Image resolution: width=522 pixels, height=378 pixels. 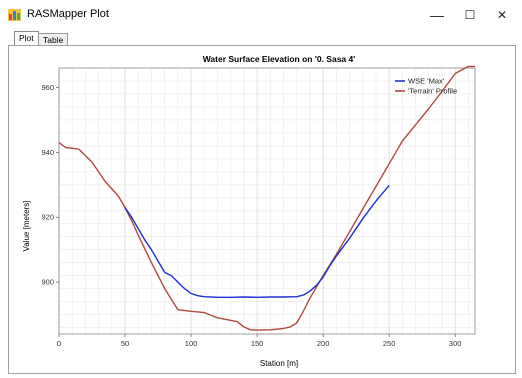 What do you see at coordinates (26, 38) in the screenshot?
I see `tab-plot: Plot` at bounding box center [26, 38].